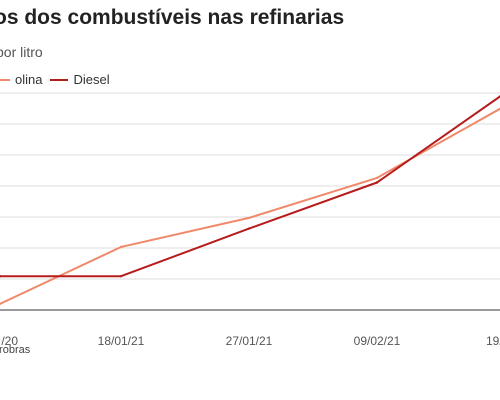 This screenshot has width=500, height=400. I want to click on x-tick-label: 09/02/21, so click(377, 341).